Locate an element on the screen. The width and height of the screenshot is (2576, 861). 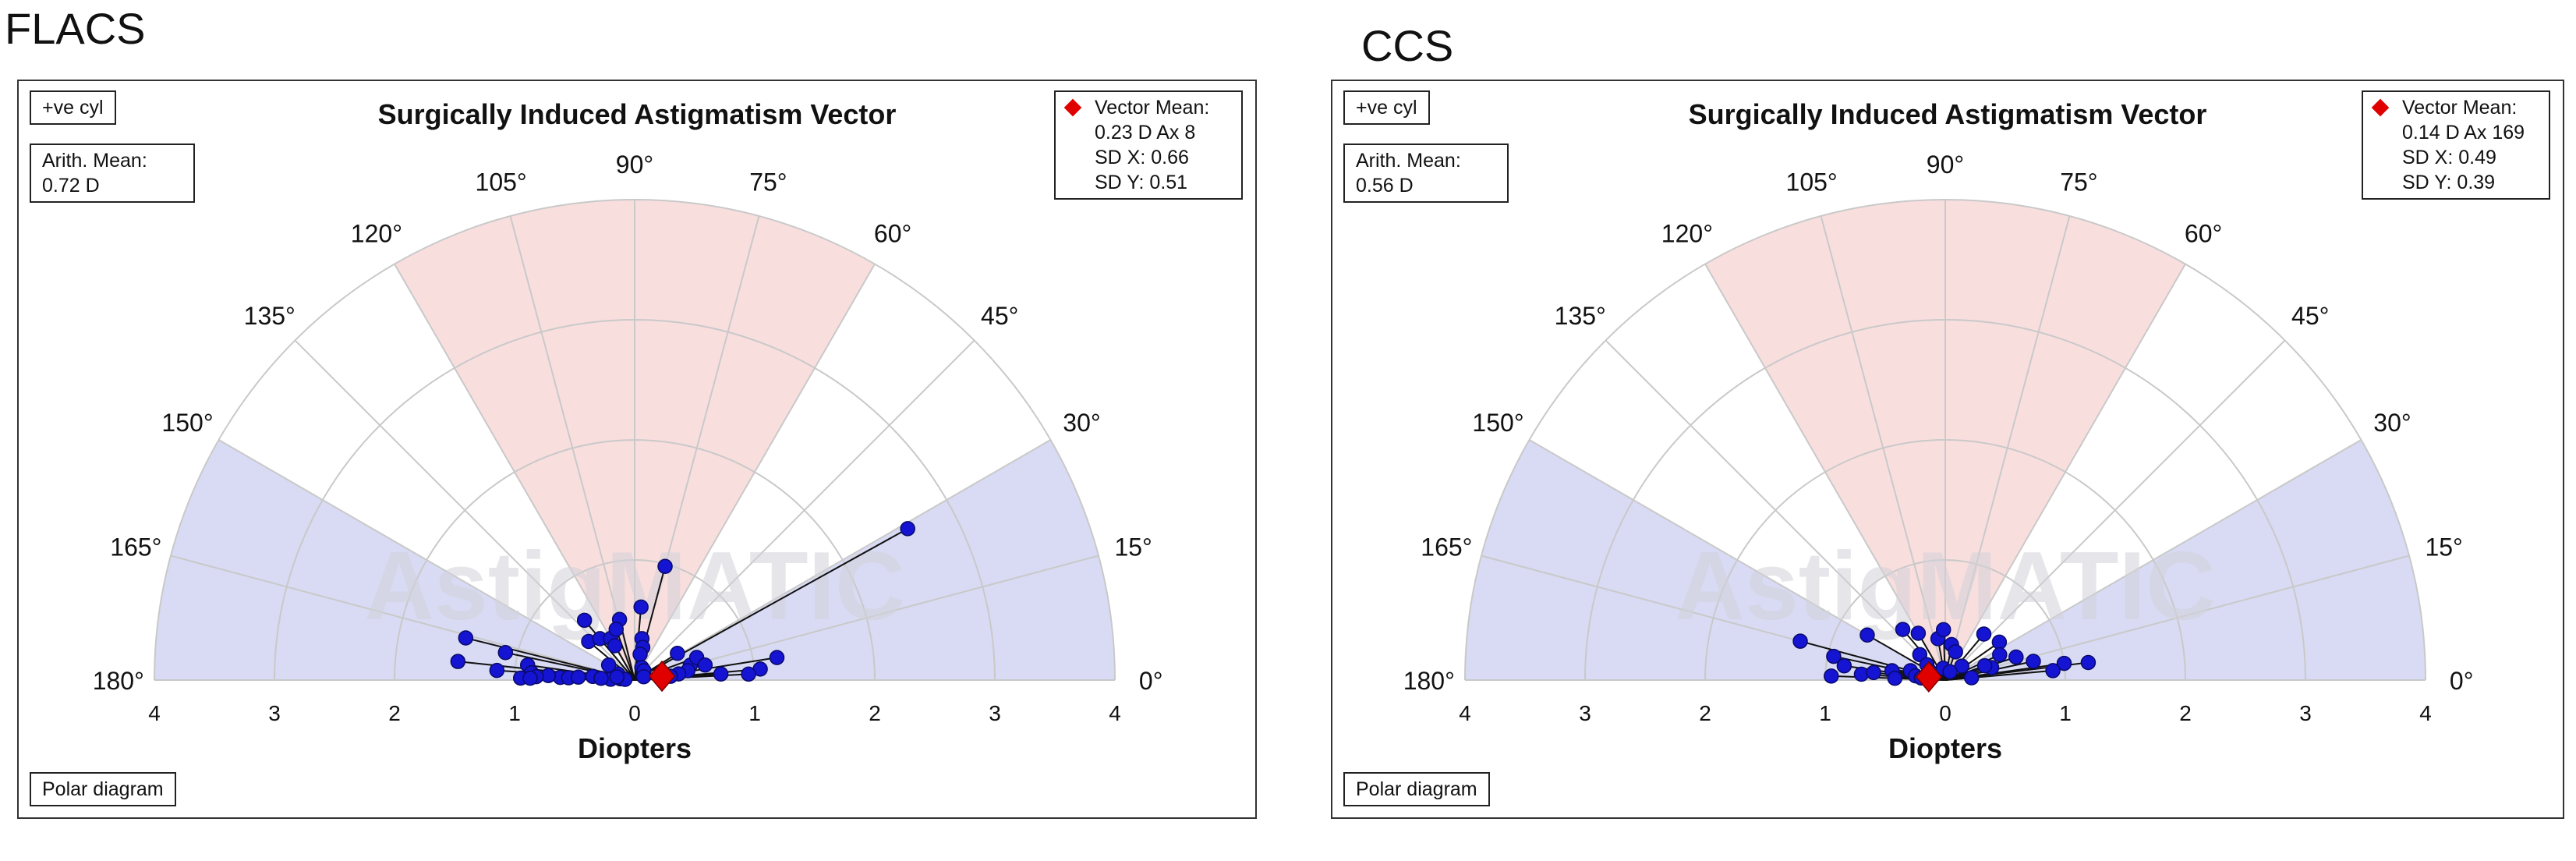
watermark-text: AstigMATIC is located at coordinates (634, 586).